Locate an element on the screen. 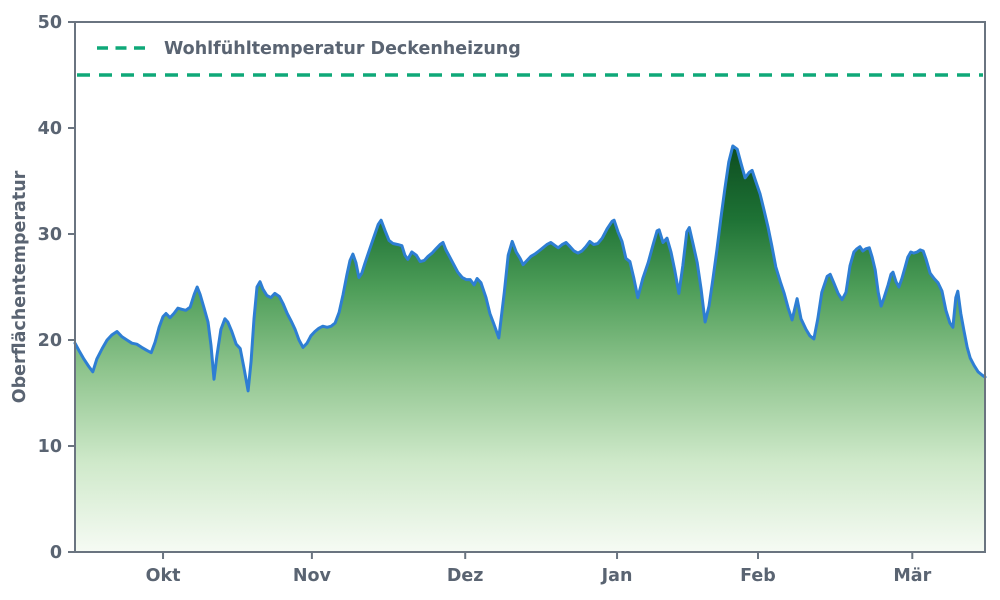 The image size is (1000, 600). y-tick-label: 10 is located at coordinates (50, 447).